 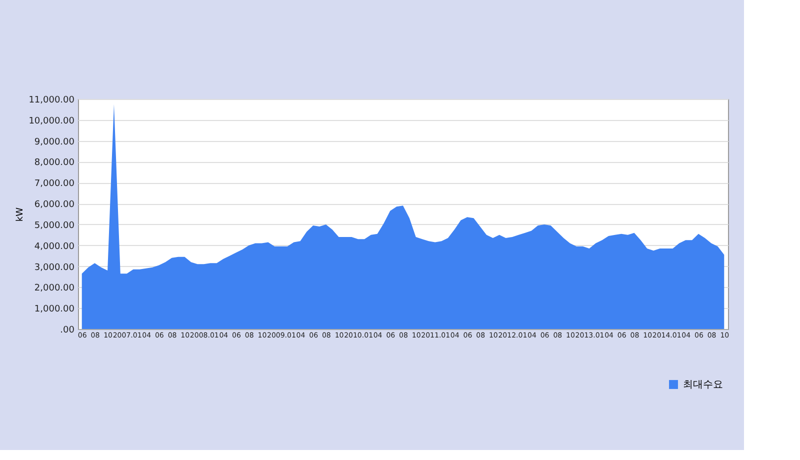 I want to click on y-tick-label: 6,000.00, so click(x=54, y=205).